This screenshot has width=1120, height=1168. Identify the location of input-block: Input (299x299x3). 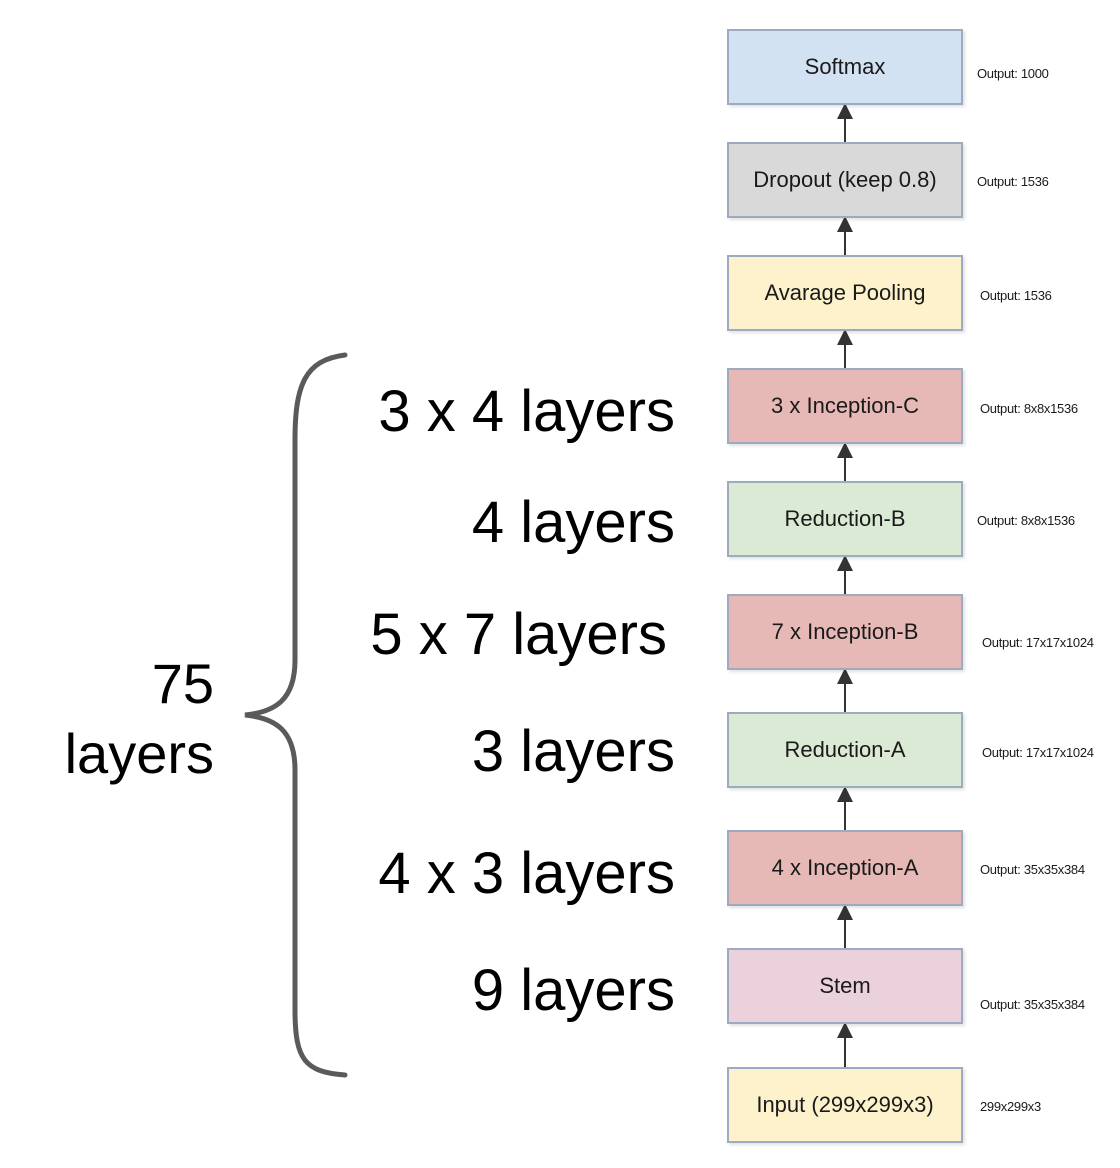
(845, 1105).